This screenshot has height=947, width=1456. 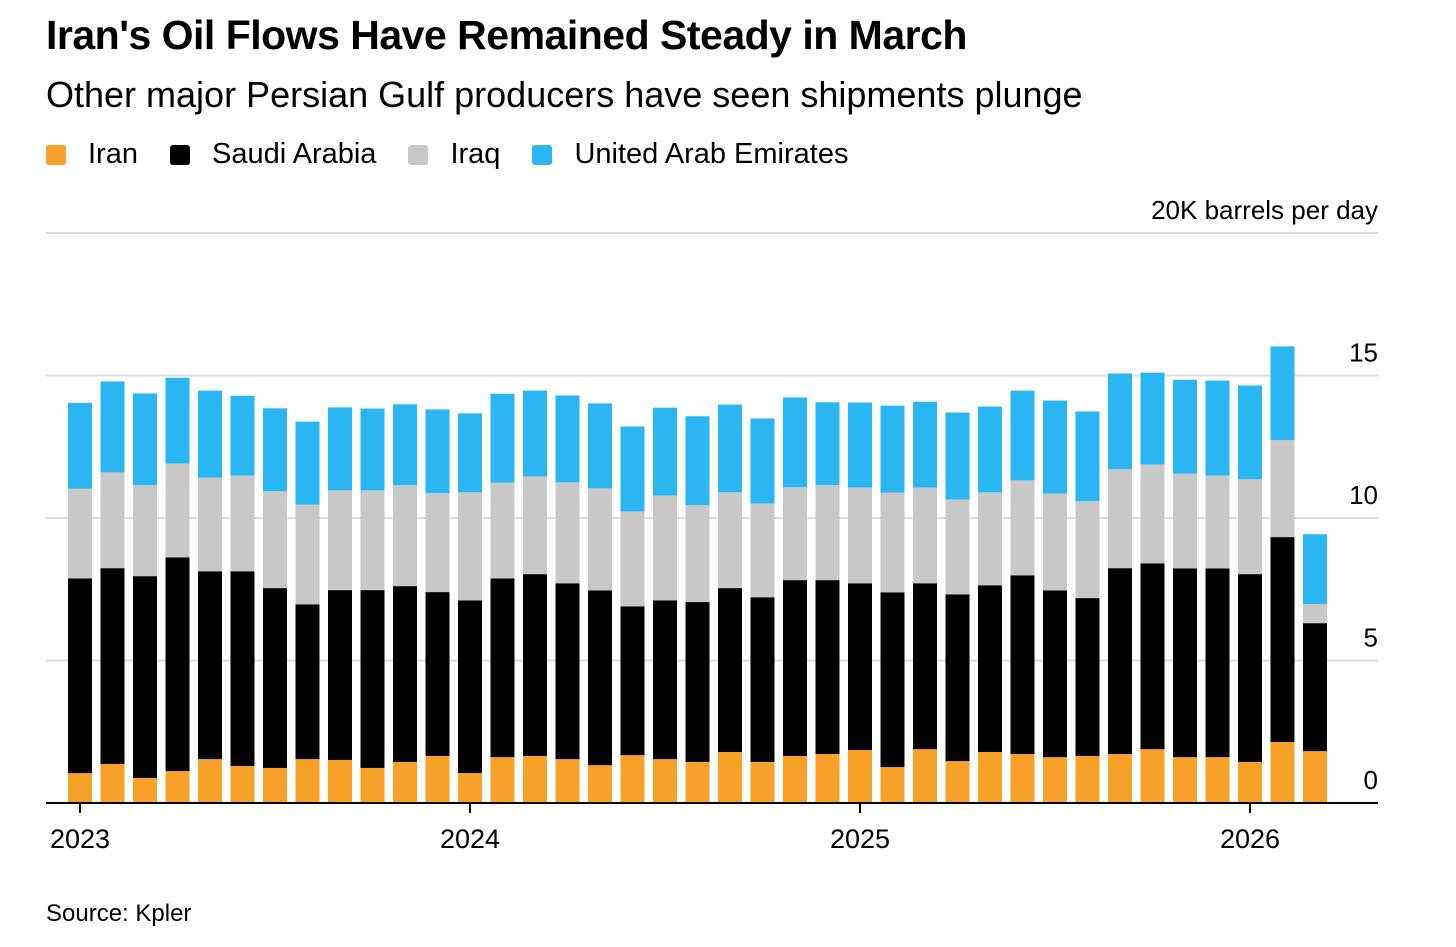 What do you see at coordinates (92, 154) in the screenshot?
I see `legend-item-iran: Iran` at bounding box center [92, 154].